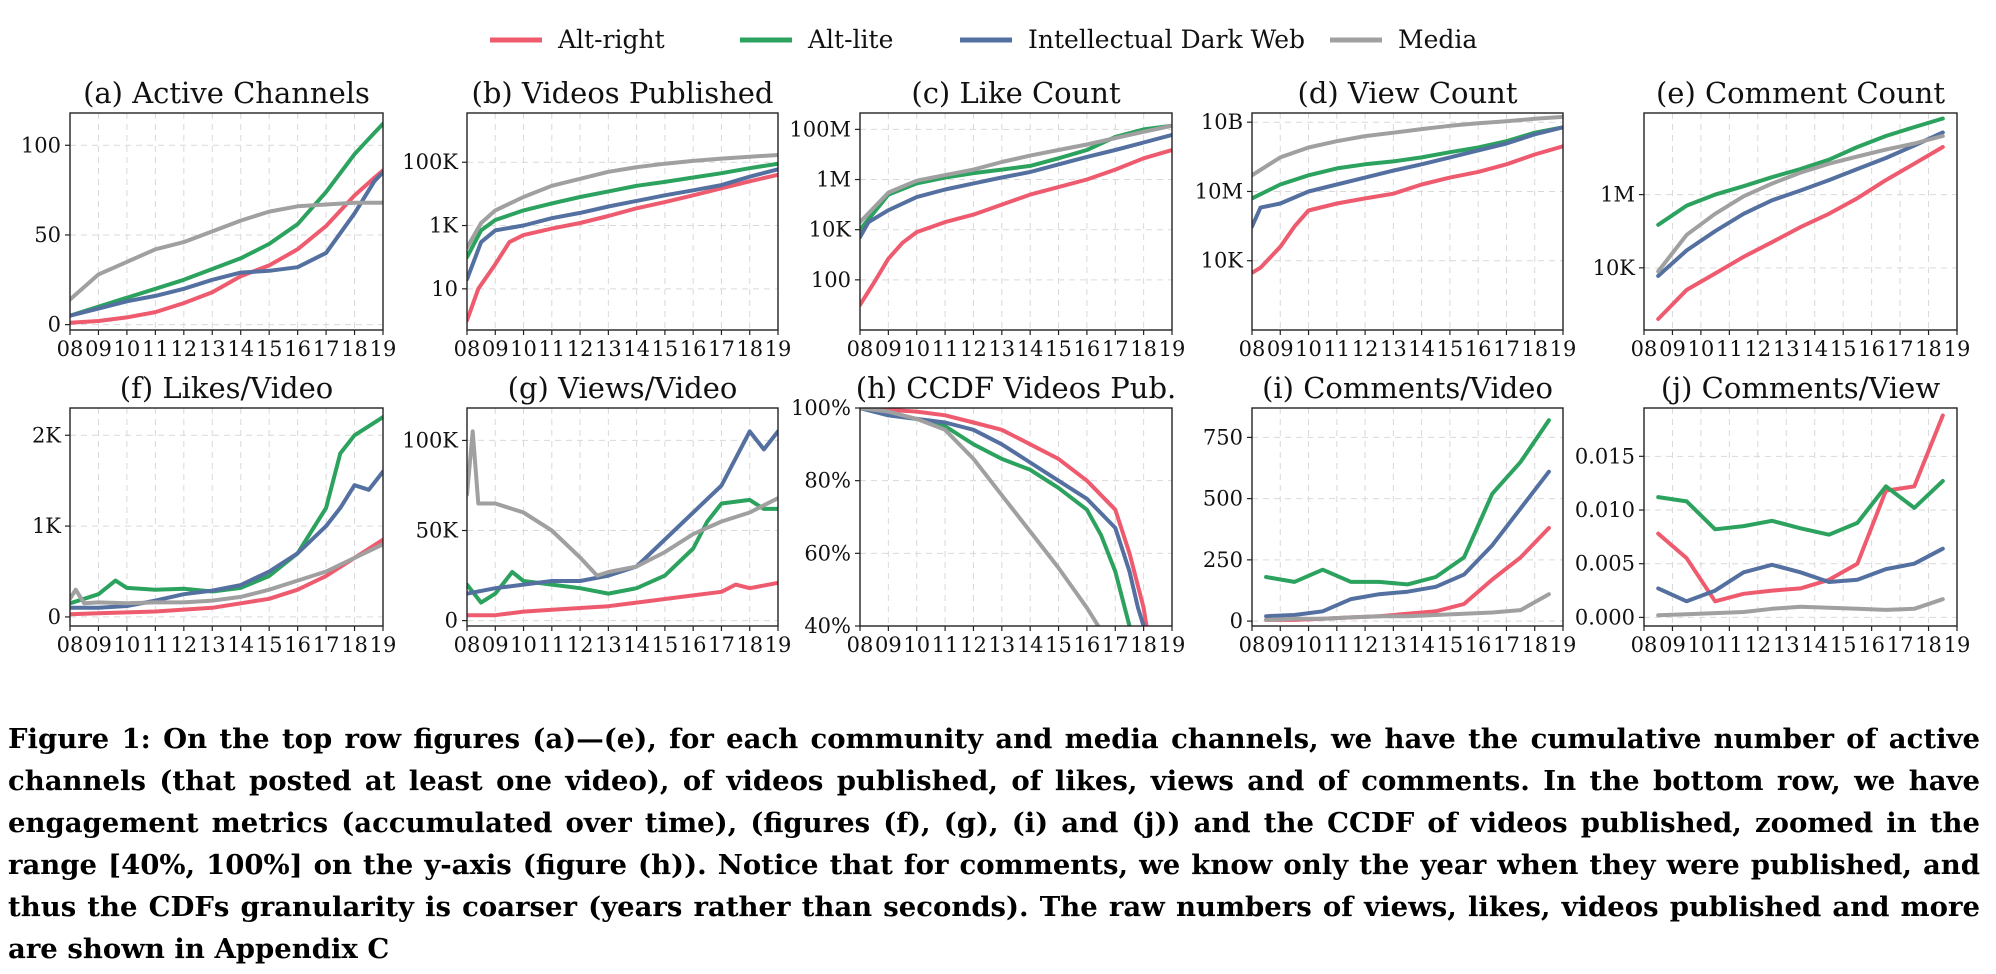 Image resolution: width=1996 pixels, height=974 pixels. Describe the element at coordinates (1437, 39) in the screenshot. I see `legend-label: Media` at that location.